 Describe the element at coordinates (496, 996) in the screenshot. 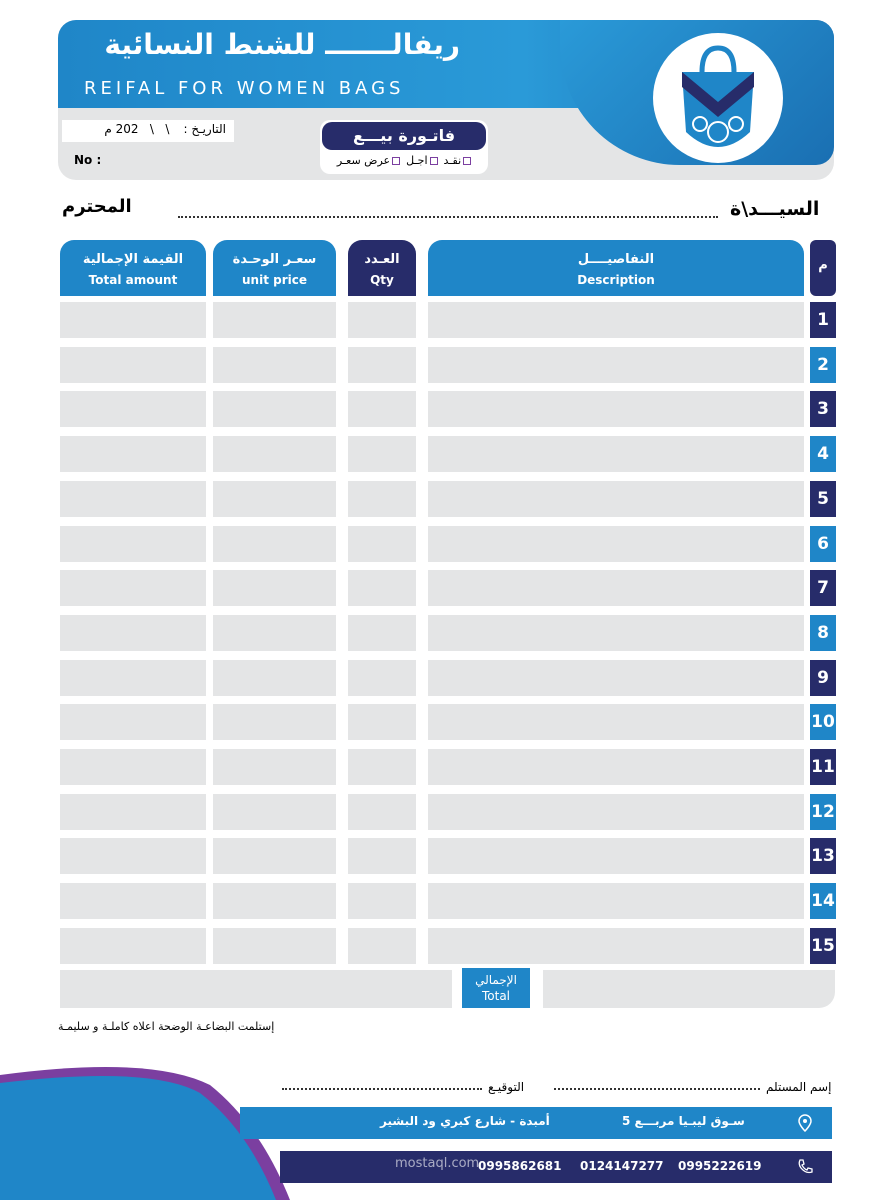

I see `total-en: Total` at that location.